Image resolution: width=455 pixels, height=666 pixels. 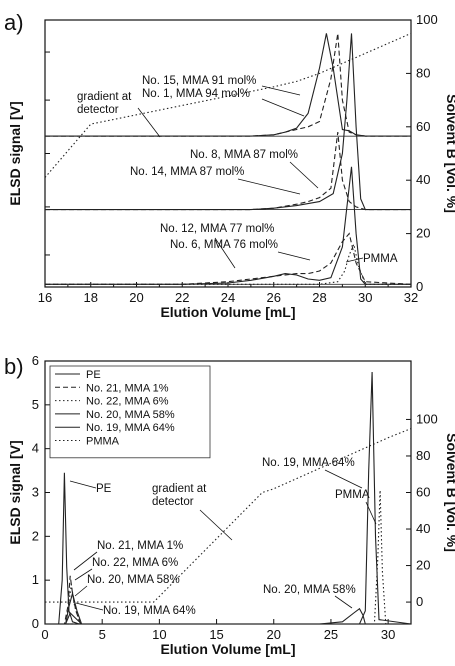 What do you see at coordinates (228, 297) in the screenshot?
I see `x-tick-label: 24` at bounding box center [228, 297].